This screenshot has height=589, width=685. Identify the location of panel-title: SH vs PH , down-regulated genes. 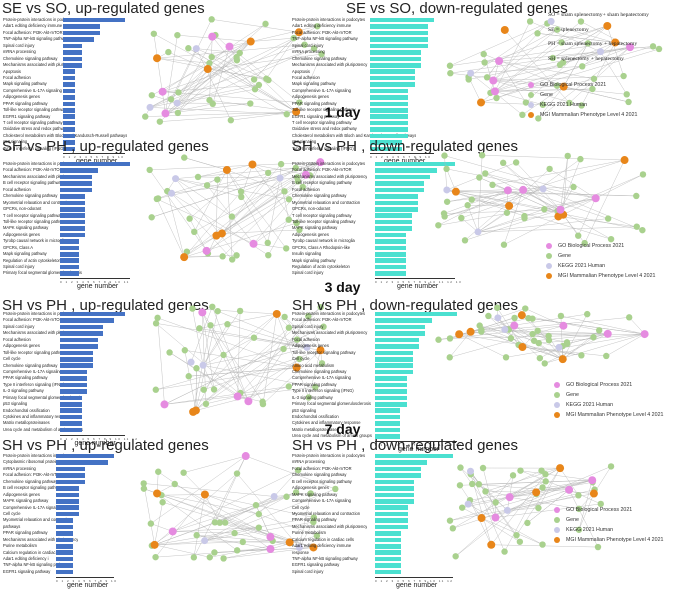
(405, 445).